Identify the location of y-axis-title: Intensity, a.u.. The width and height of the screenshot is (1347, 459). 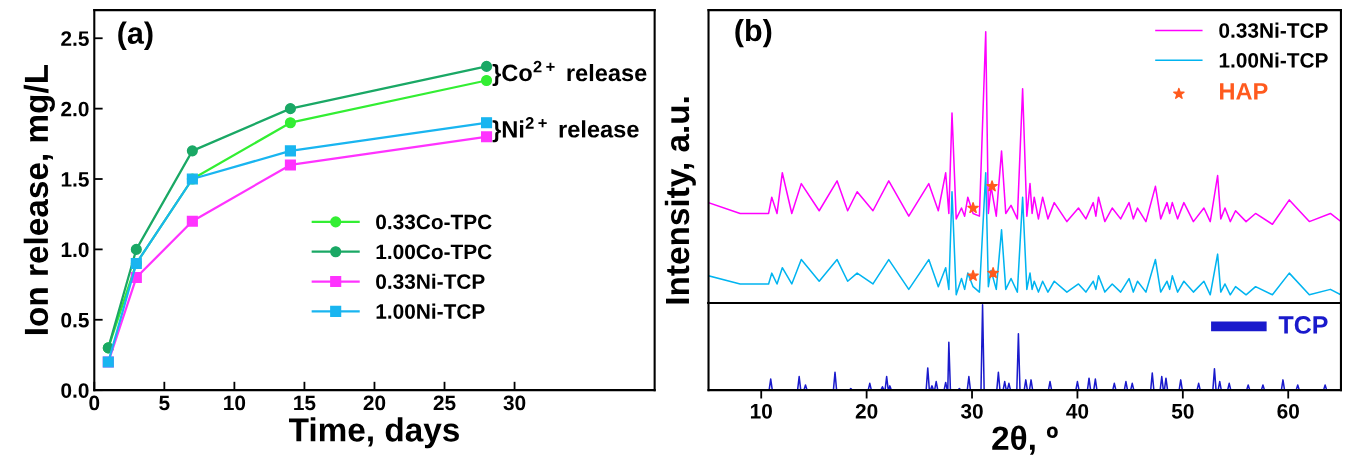
(680, 200).